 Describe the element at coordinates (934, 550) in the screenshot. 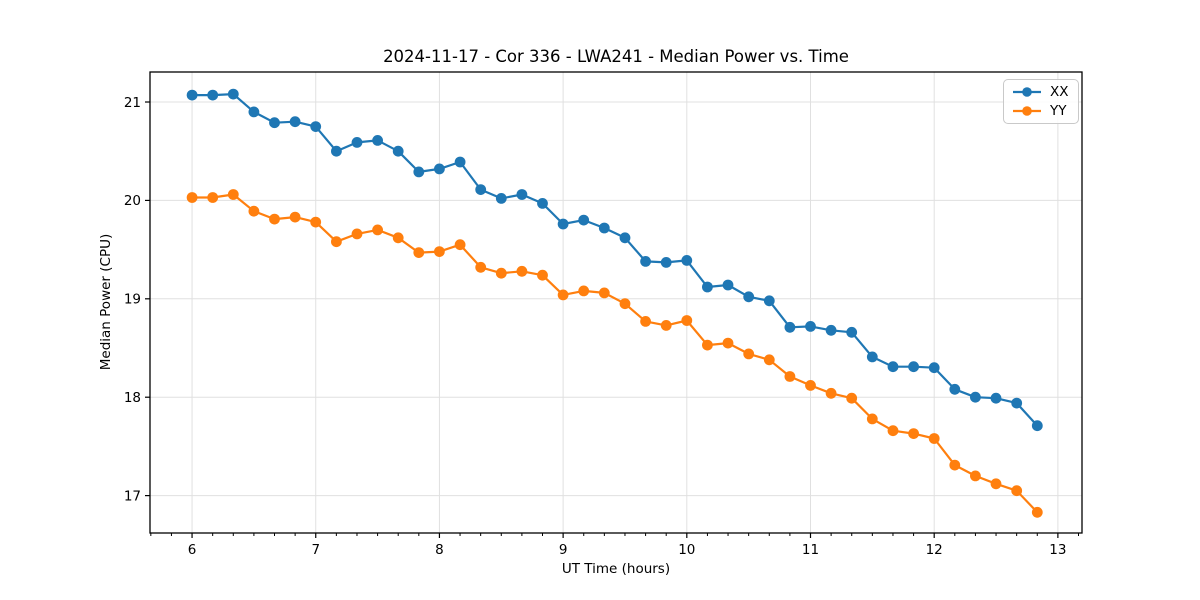

I see `x-tick-label: 12` at that location.